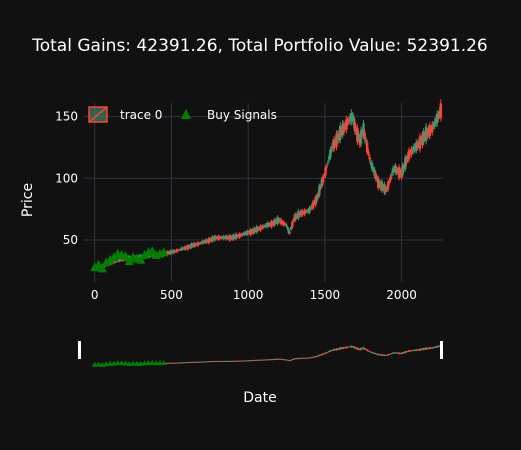 The image size is (521, 450). What do you see at coordinates (125, 114) in the screenshot?
I see `legend-item-trace: trace 0` at bounding box center [125, 114].